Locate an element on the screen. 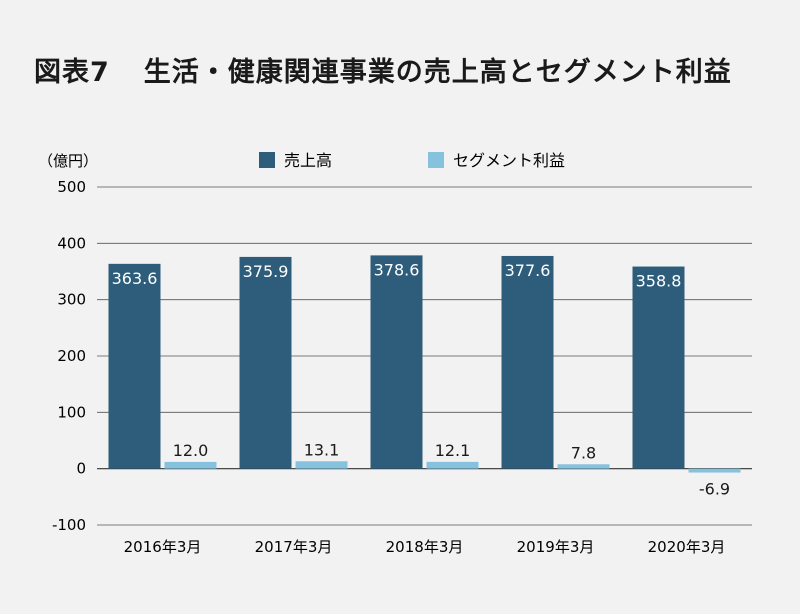 Image resolution: width=800 pixels, height=614 pixels. x-axis: 2016年3月 2017年3月 2018年3月 2019年3月 2020年3月 is located at coordinates (425, 547).